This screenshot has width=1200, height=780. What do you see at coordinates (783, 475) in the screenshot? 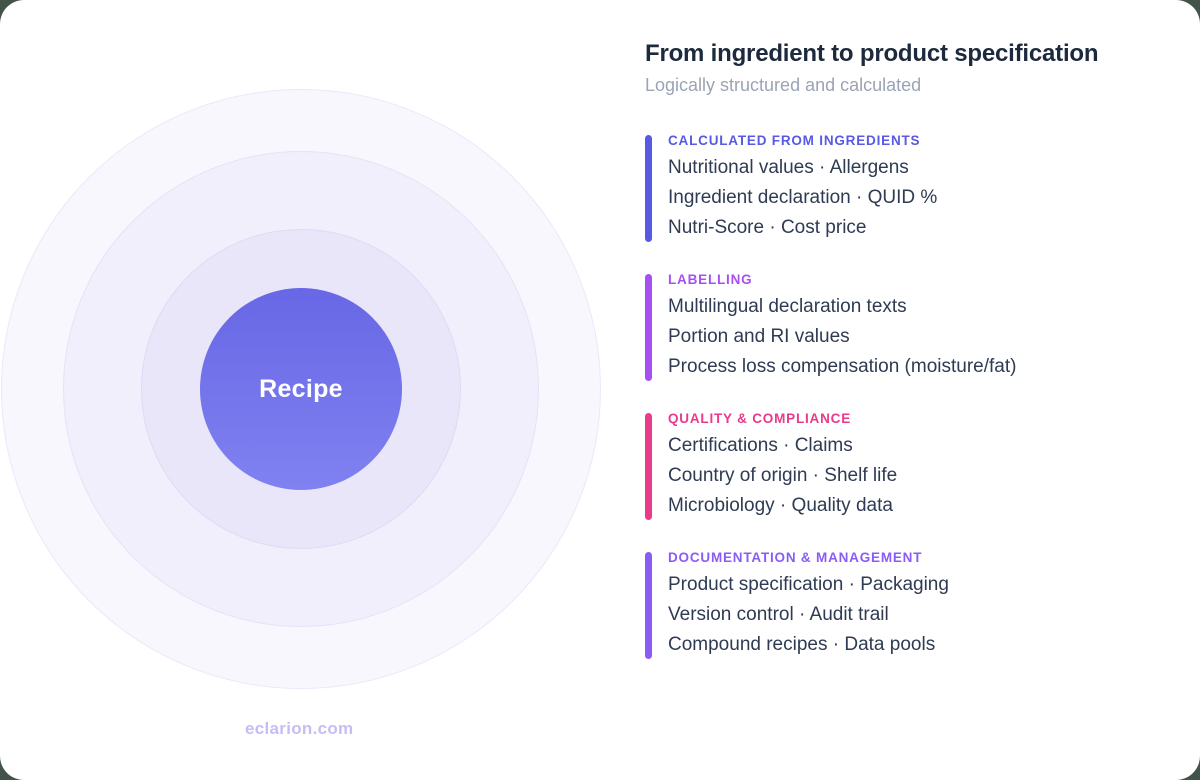
I see `section-line: Country of origin · Shelf life` at bounding box center [783, 475].